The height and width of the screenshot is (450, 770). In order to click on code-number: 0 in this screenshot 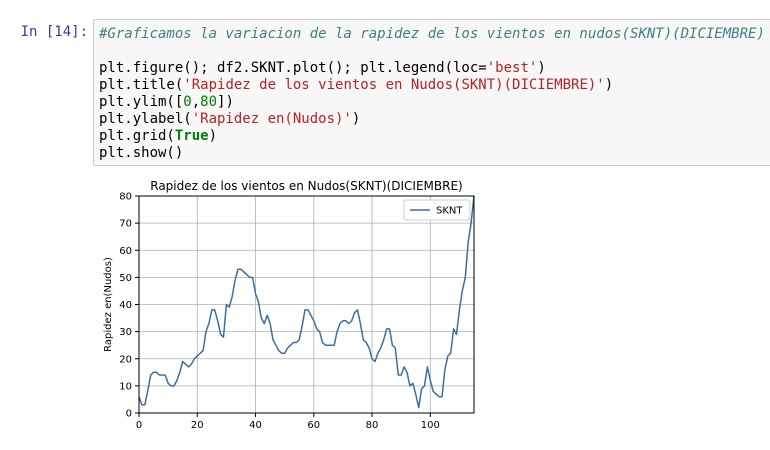, I will do `click(187, 102)`.